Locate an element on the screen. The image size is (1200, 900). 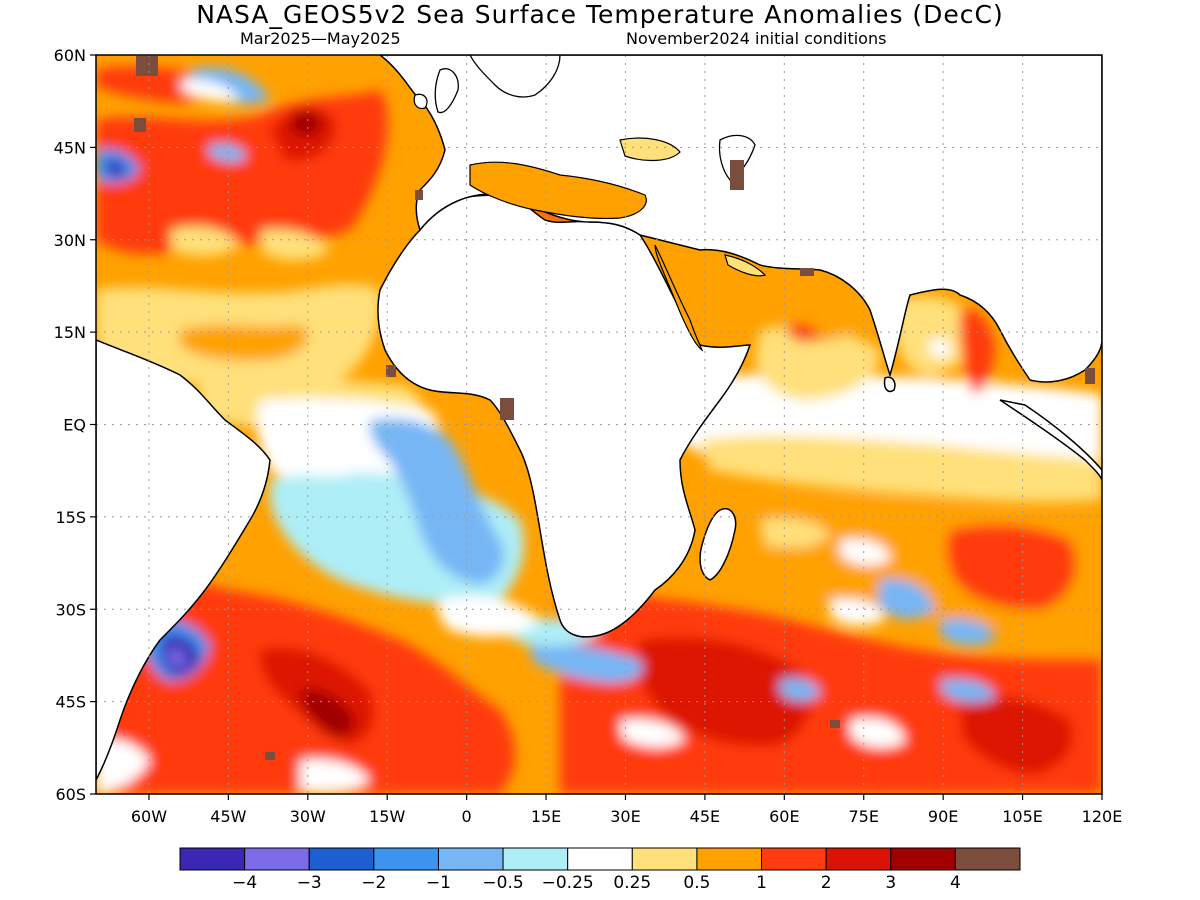
colorbar-label: −2 is located at coordinates (373, 883).